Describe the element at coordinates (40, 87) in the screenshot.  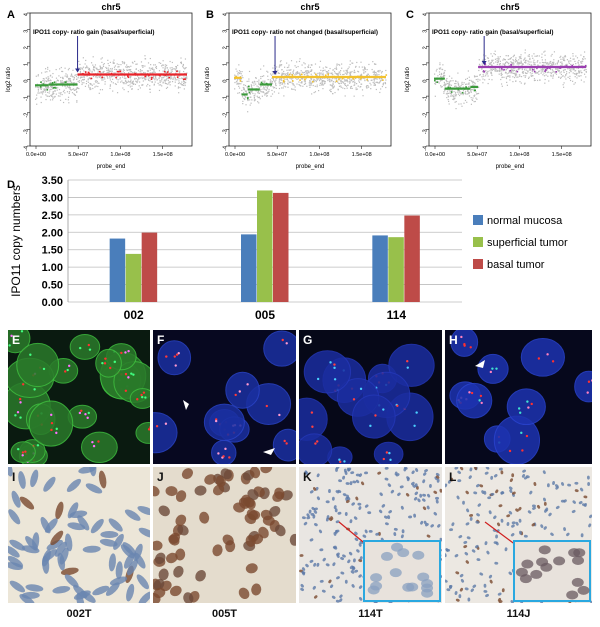
I see `segment-probe` at that location.